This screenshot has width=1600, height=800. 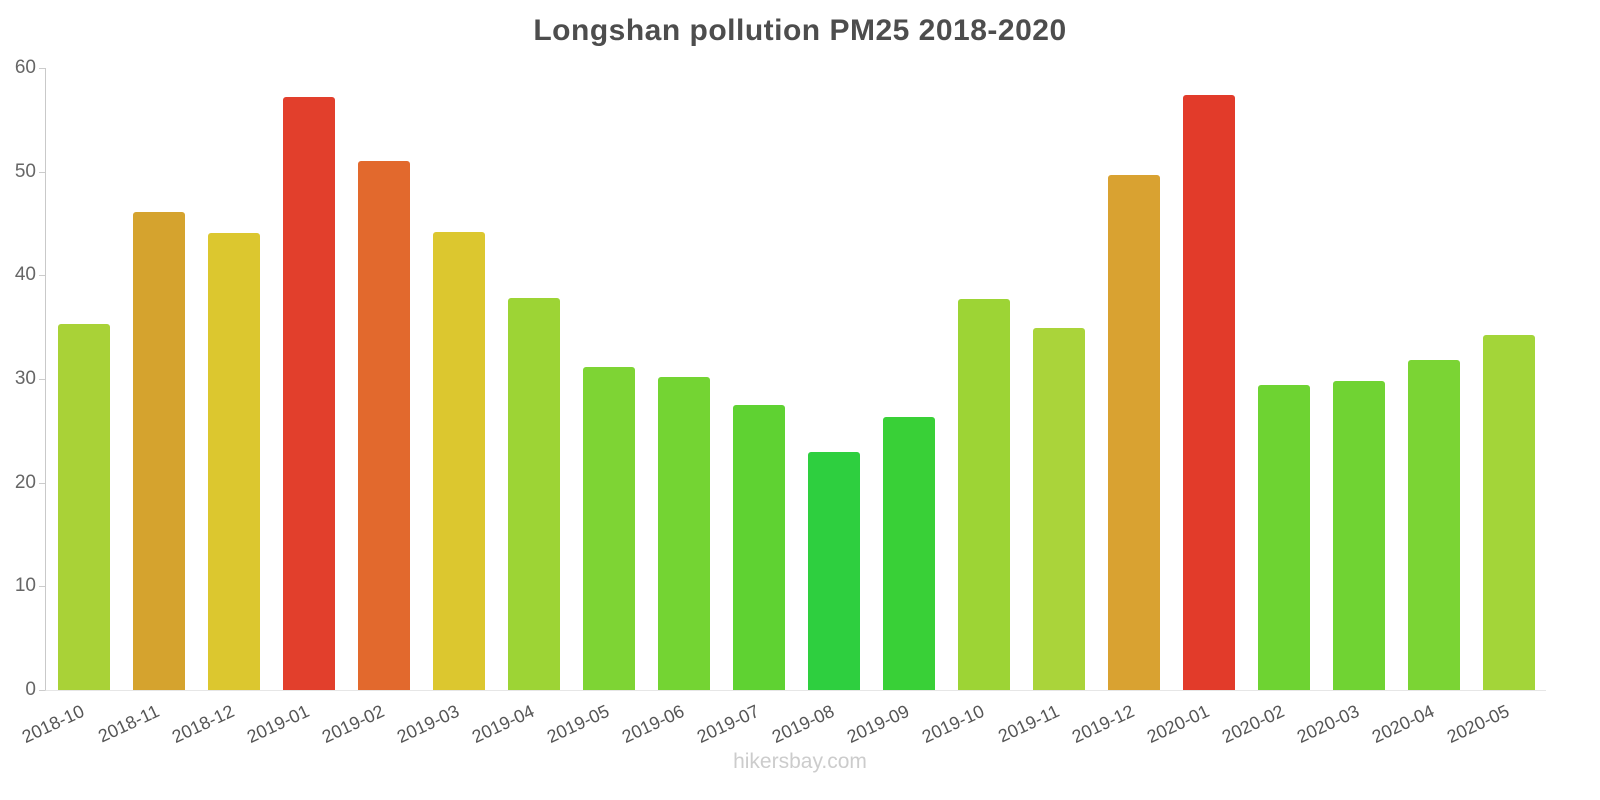 I want to click on y-tick-label-30: 30, so click(x=25, y=378).